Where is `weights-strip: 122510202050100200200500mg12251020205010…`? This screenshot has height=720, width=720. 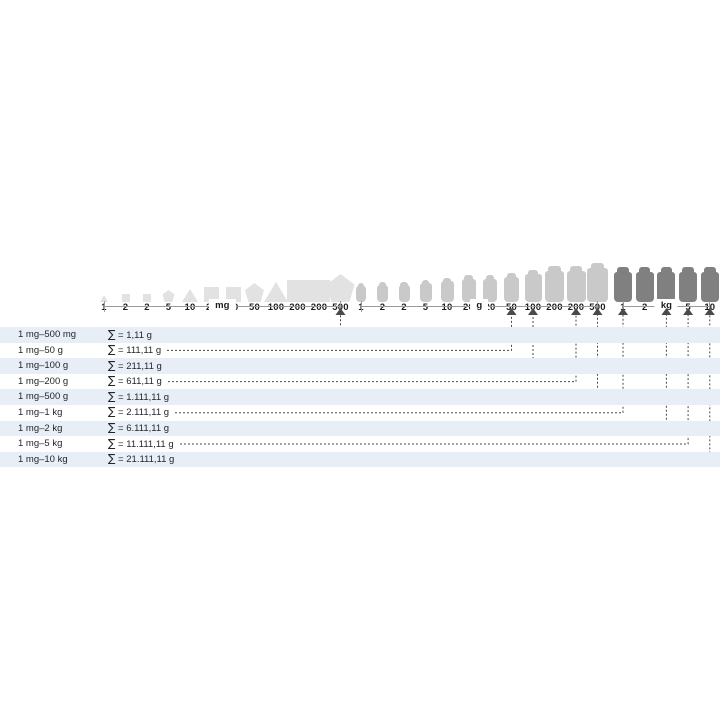 weights-strip: 122510202050100200200500mg12251020205010… is located at coordinates (360, 279).